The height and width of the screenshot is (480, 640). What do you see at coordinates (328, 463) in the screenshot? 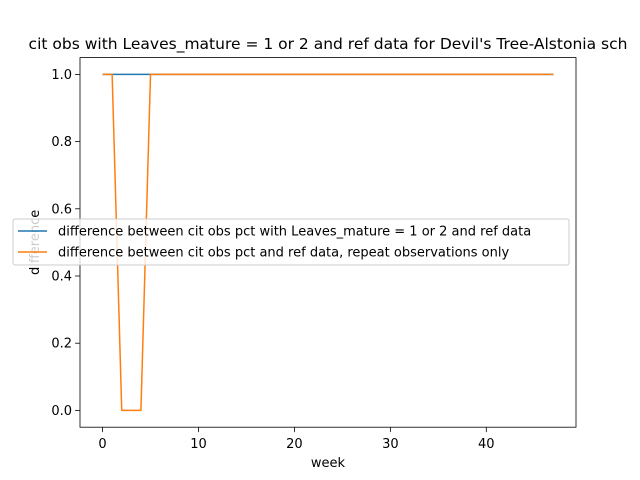
I see `x-axis-label: week` at bounding box center [328, 463].